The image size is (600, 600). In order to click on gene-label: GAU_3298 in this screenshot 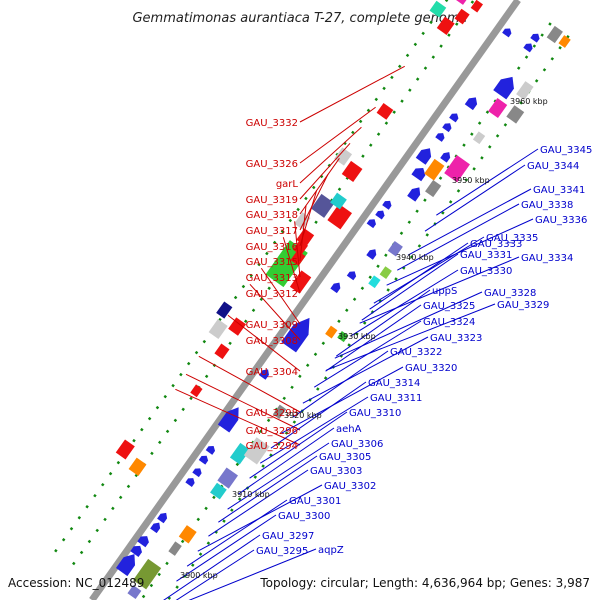, I will do `click(272, 413)`.